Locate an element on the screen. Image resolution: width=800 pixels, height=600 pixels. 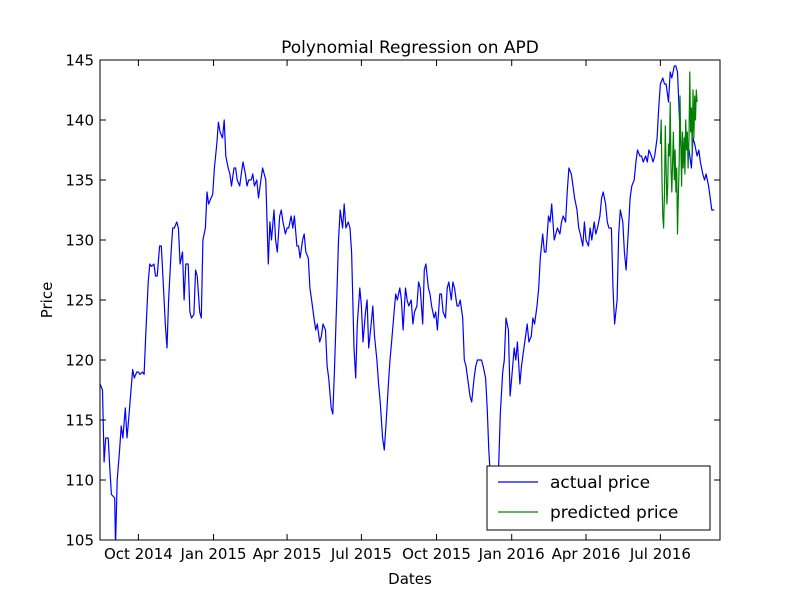
chart-title: Polynomial Regression on APD is located at coordinates (410, 48).